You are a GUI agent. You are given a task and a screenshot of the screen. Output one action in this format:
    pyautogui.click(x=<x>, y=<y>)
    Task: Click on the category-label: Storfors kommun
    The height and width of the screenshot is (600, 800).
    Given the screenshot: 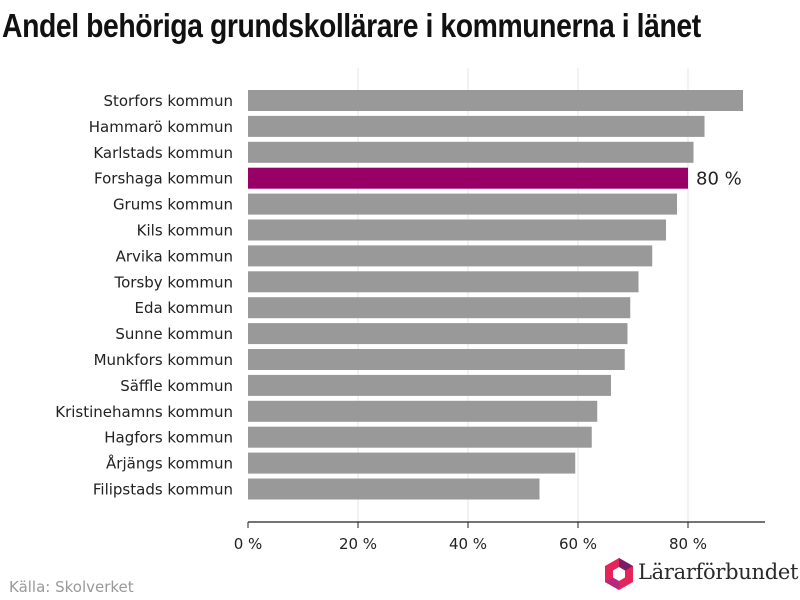 What is the action you would take?
    pyautogui.click(x=168, y=101)
    